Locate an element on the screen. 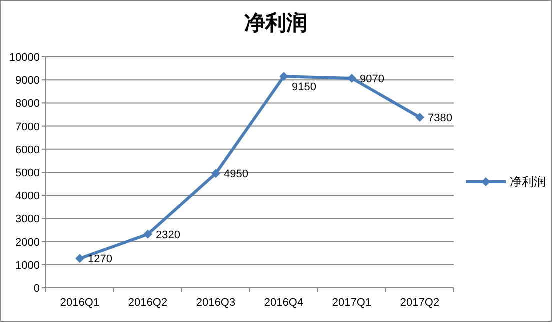 The width and height of the screenshot is (552, 322). data-label: 7380 is located at coordinates (440, 118).